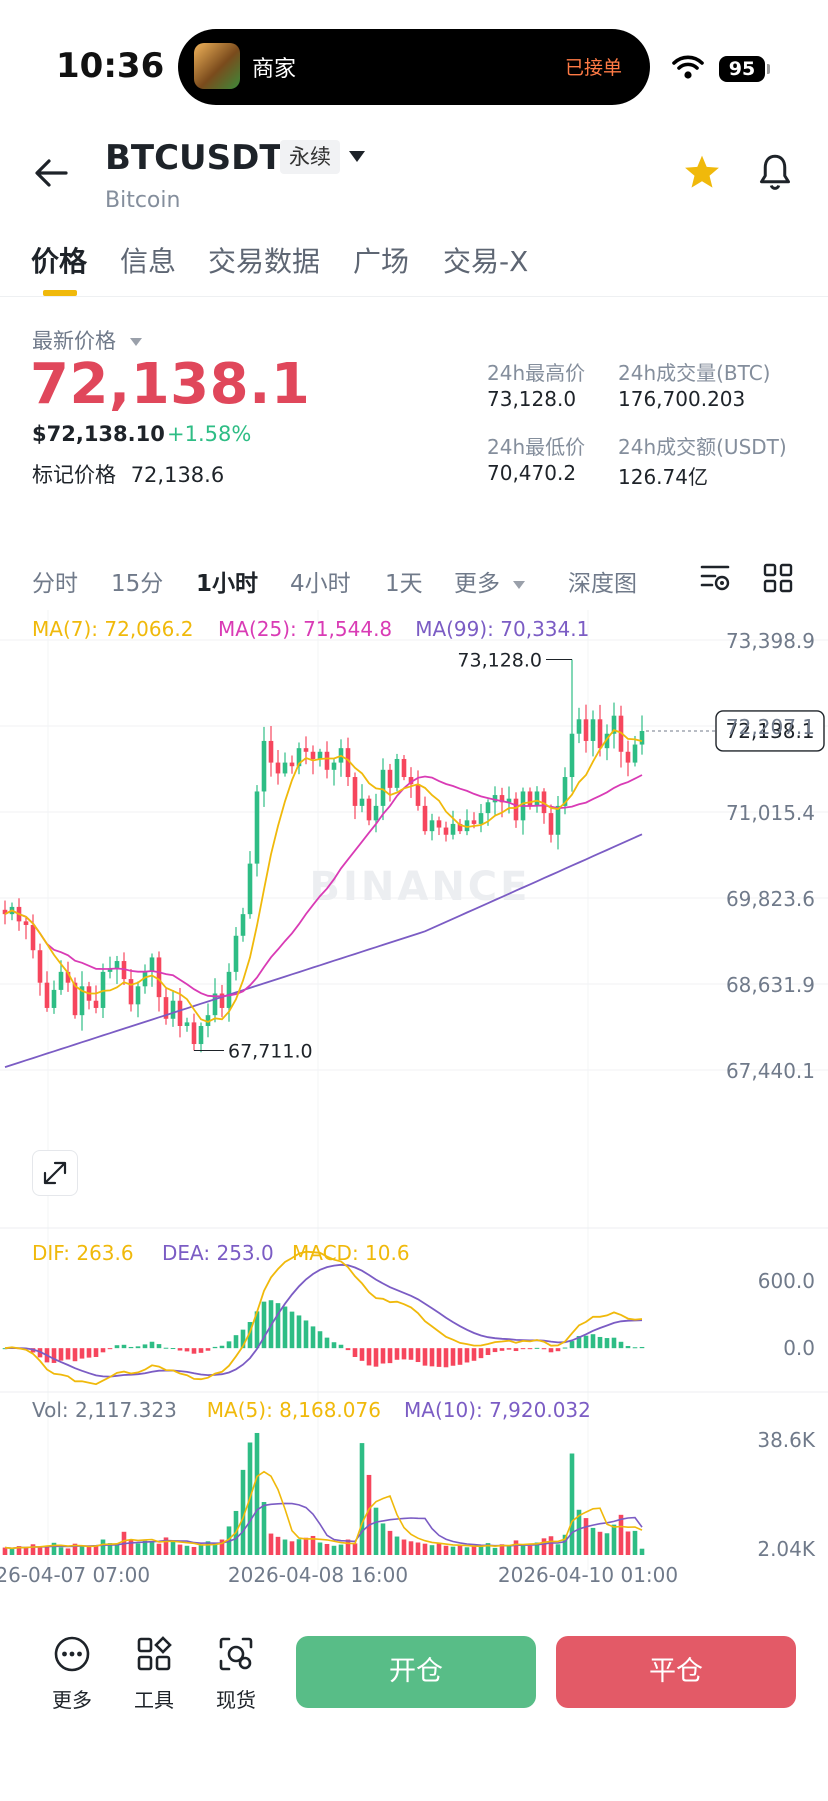  What do you see at coordinates (55, 1173) in the screenshot?
I see `expand-chart-icon` at bounding box center [55, 1173].